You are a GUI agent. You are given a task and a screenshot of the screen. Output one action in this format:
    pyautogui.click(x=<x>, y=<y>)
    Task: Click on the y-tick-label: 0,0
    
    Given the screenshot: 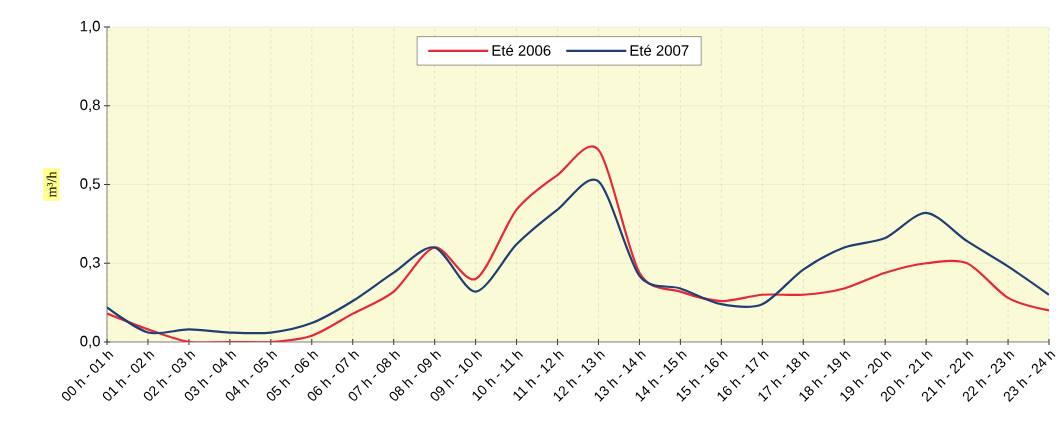 What is the action you would take?
    pyautogui.click(x=90, y=342)
    